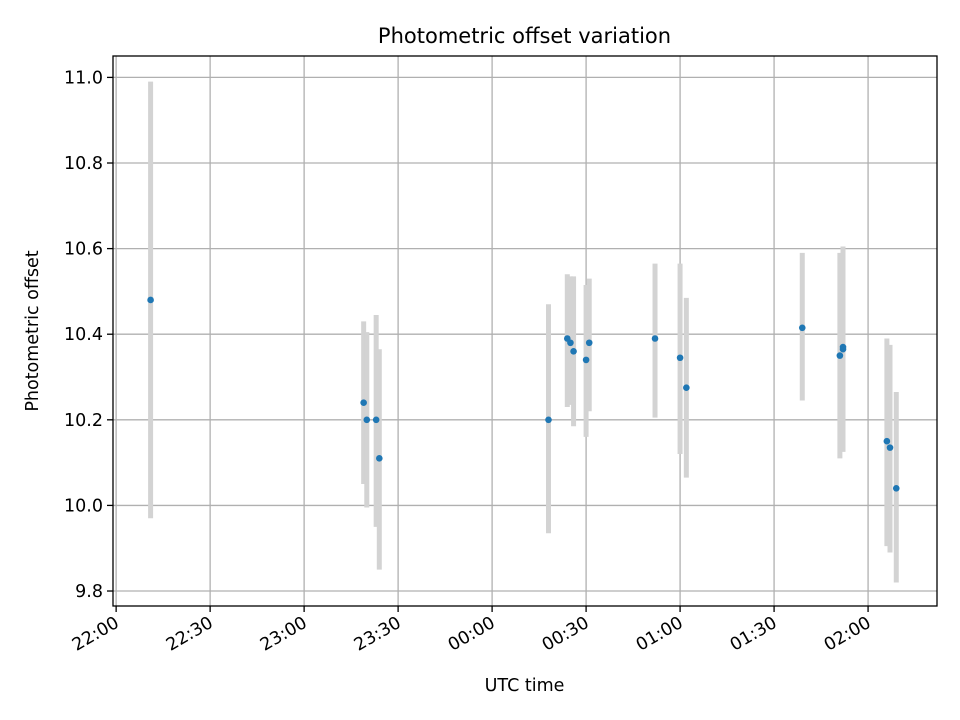 The width and height of the screenshot is (960, 720). I want to click on y-tick-label: 10.8, so click(83, 164).